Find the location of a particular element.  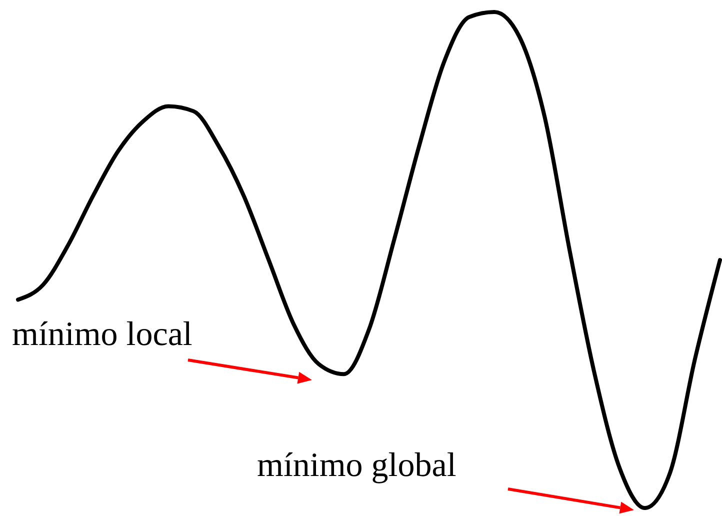

annotation: mínimo local is located at coordinates (102, 334).